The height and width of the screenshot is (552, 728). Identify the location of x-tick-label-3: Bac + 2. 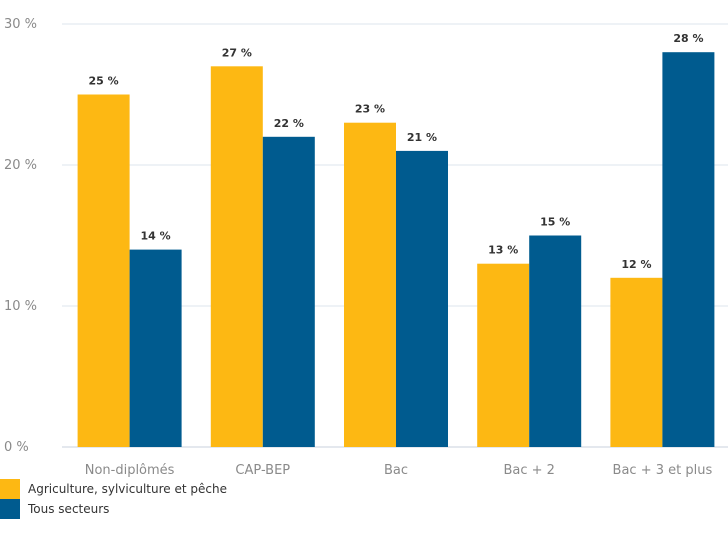
(528, 470).